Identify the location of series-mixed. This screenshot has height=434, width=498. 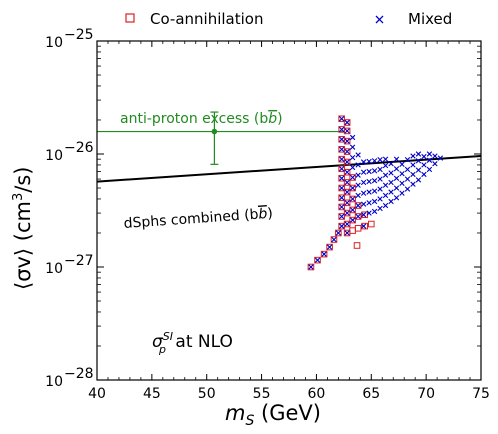
(376, 193).